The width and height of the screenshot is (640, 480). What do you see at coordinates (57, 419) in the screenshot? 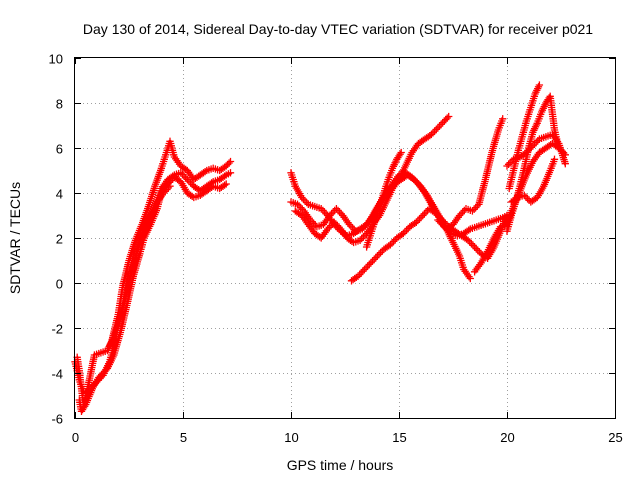
I see `y-tick-label: -6` at bounding box center [57, 419].